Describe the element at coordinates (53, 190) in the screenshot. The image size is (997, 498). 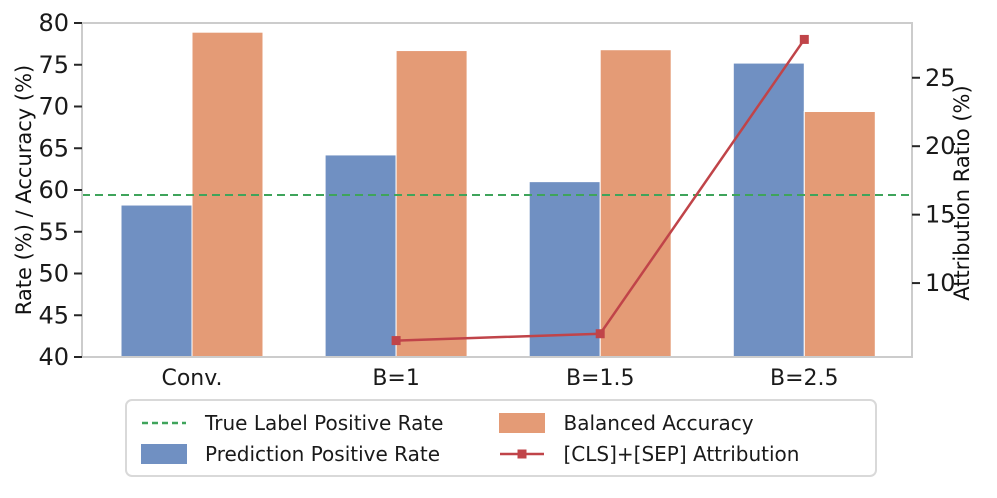
I see `left-tick-label: 60` at that location.